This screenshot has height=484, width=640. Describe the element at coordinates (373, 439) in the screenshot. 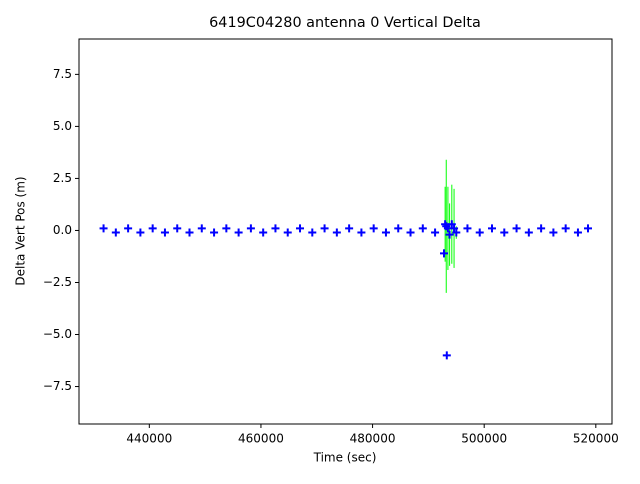

I see `x-tick-label: 480000` at that location.